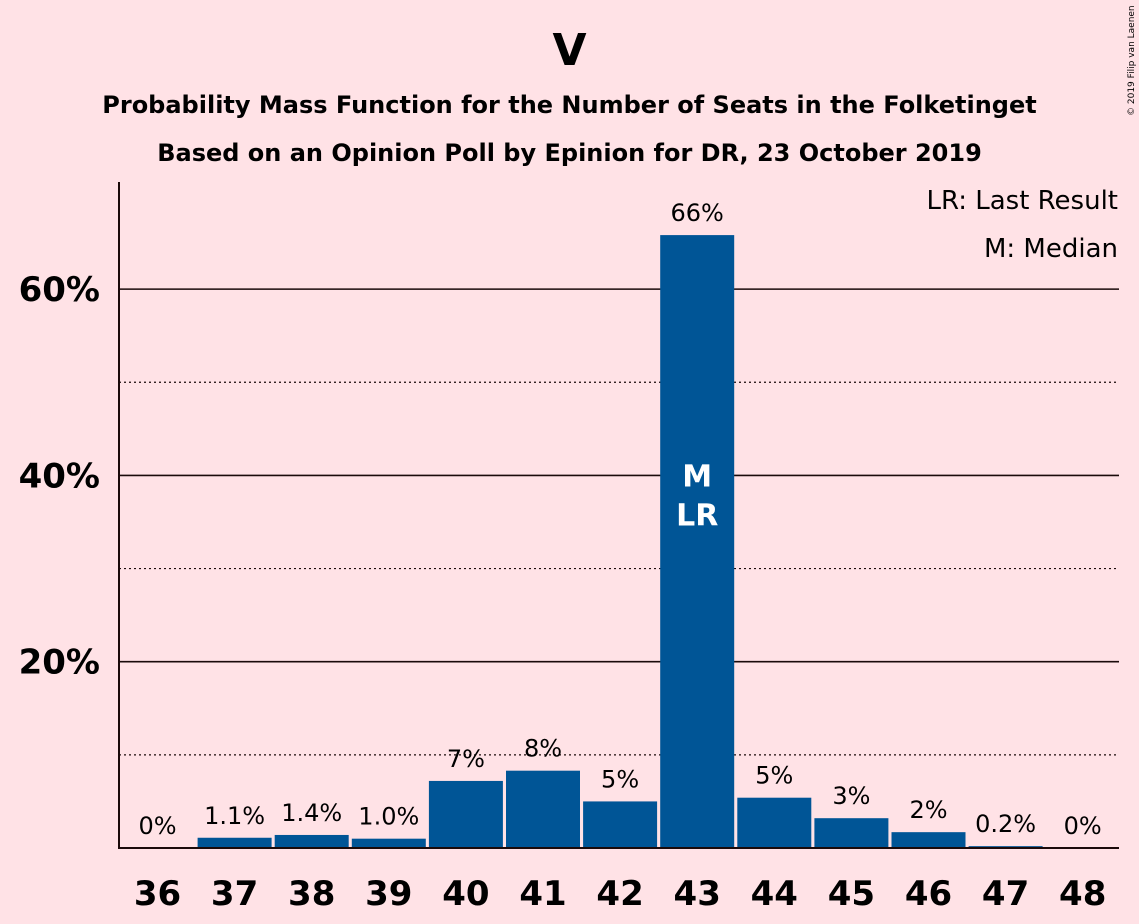  What do you see at coordinates (620, 779) in the screenshot?
I see `data-label-42: 5%` at bounding box center [620, 779].